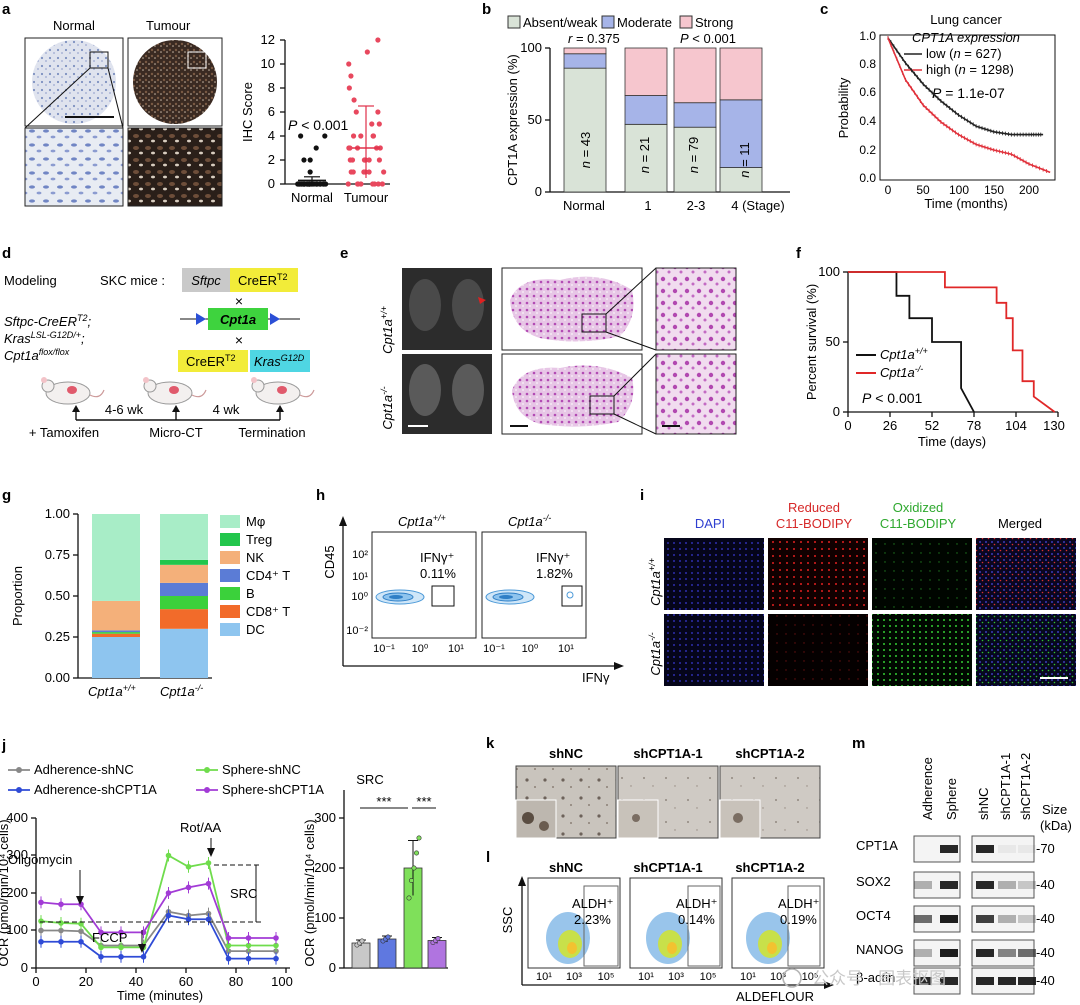  Describe the element at coordinates (57, 595) in the screenshot. I see `tick-label: 0.50` at that location.